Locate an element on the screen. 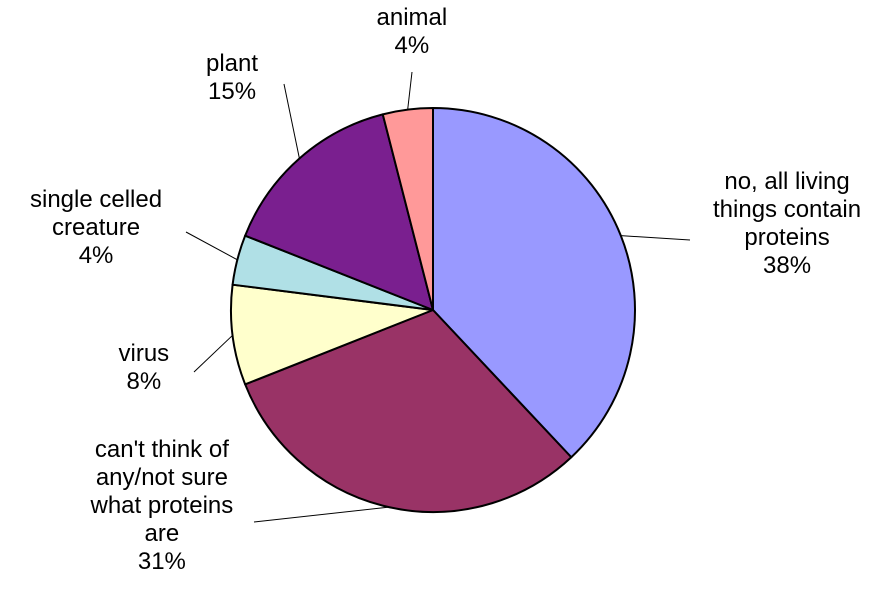 The image size is (891, 611). slice-label-line: what proteins is located at coordinates (162, 505).